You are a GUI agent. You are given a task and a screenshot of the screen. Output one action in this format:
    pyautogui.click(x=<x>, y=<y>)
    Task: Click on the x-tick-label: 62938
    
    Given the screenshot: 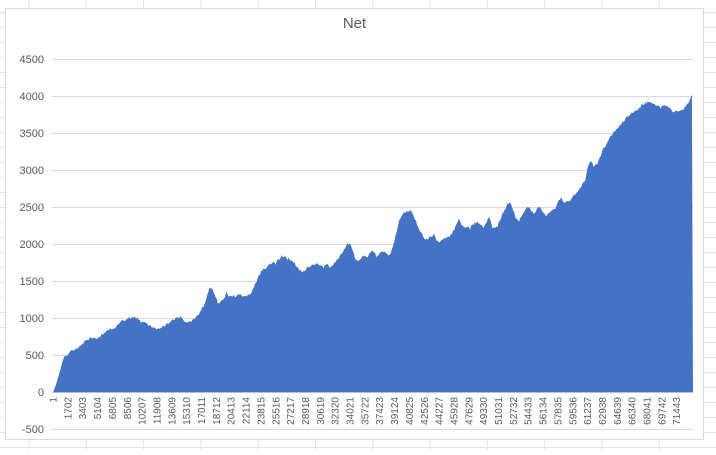 What is the action you would take?
    pyautogui.click(x=603, y=411)
    